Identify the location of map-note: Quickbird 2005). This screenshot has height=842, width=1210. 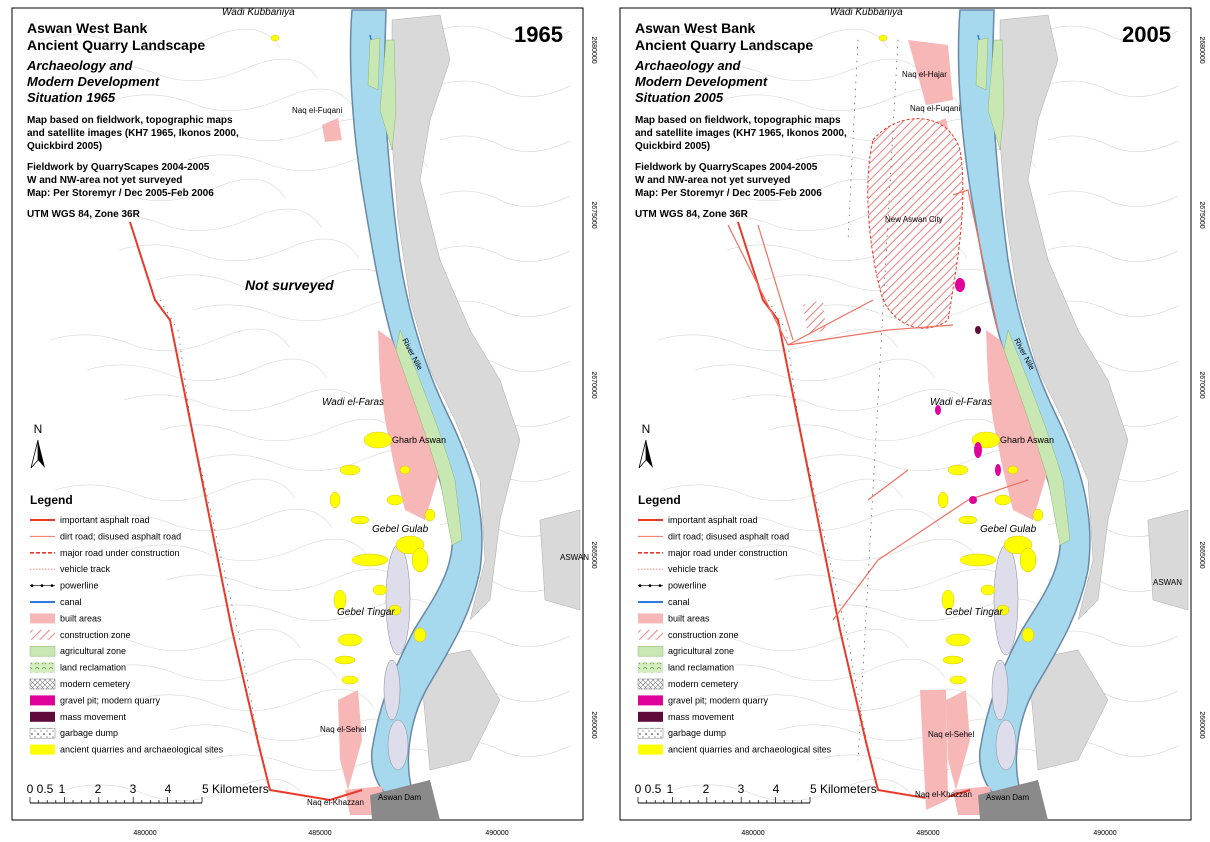
(64, 146).